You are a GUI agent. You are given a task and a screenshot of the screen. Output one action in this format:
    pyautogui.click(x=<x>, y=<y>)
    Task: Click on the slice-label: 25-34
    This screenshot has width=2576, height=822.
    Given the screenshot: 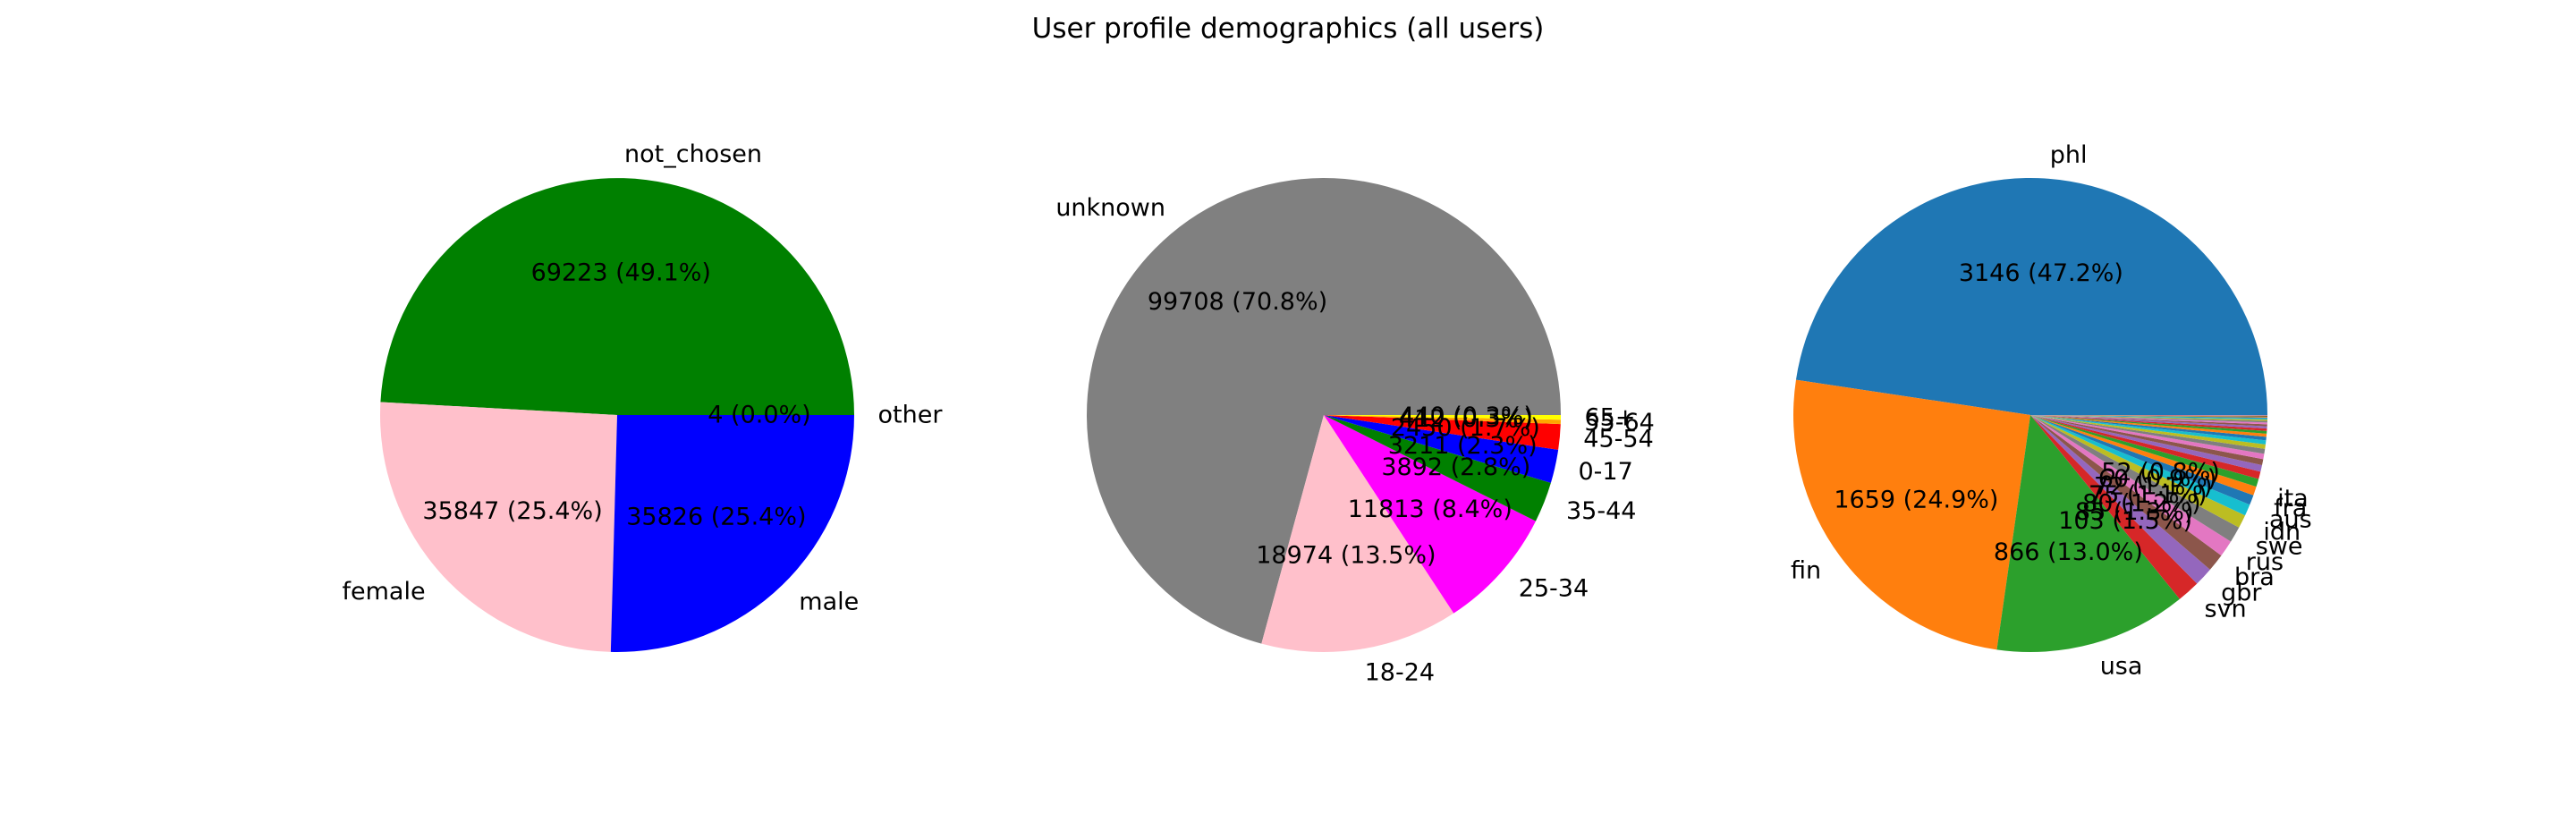 What is the action you would take?
    pyautogui.click(x=1554, y=588)
    